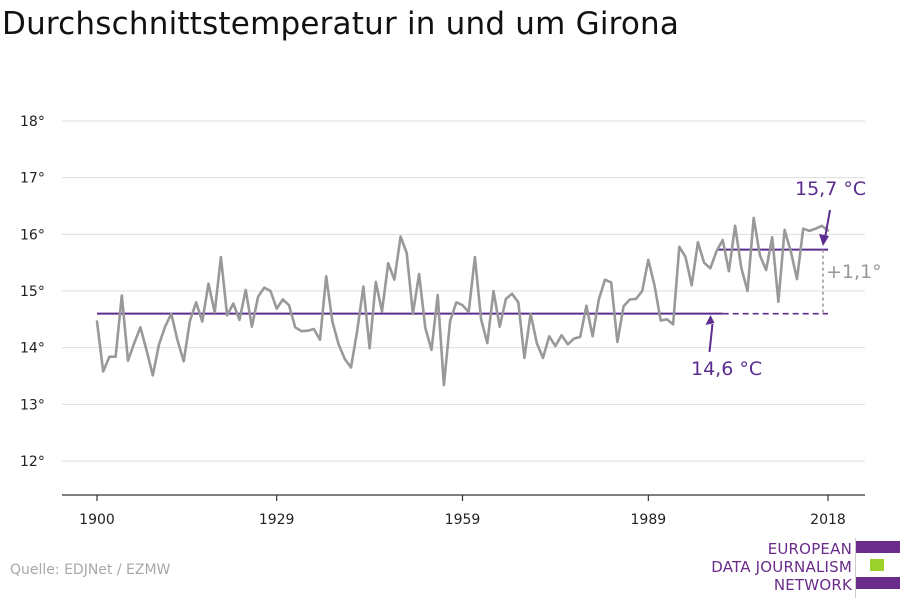 Image resolution: width=900 pixels, height=600 pixels. What do you see at coordinates (854, 272) in the screenshot?
I see `annotation-delta: +1,1°` at bounding box center [854, 272].